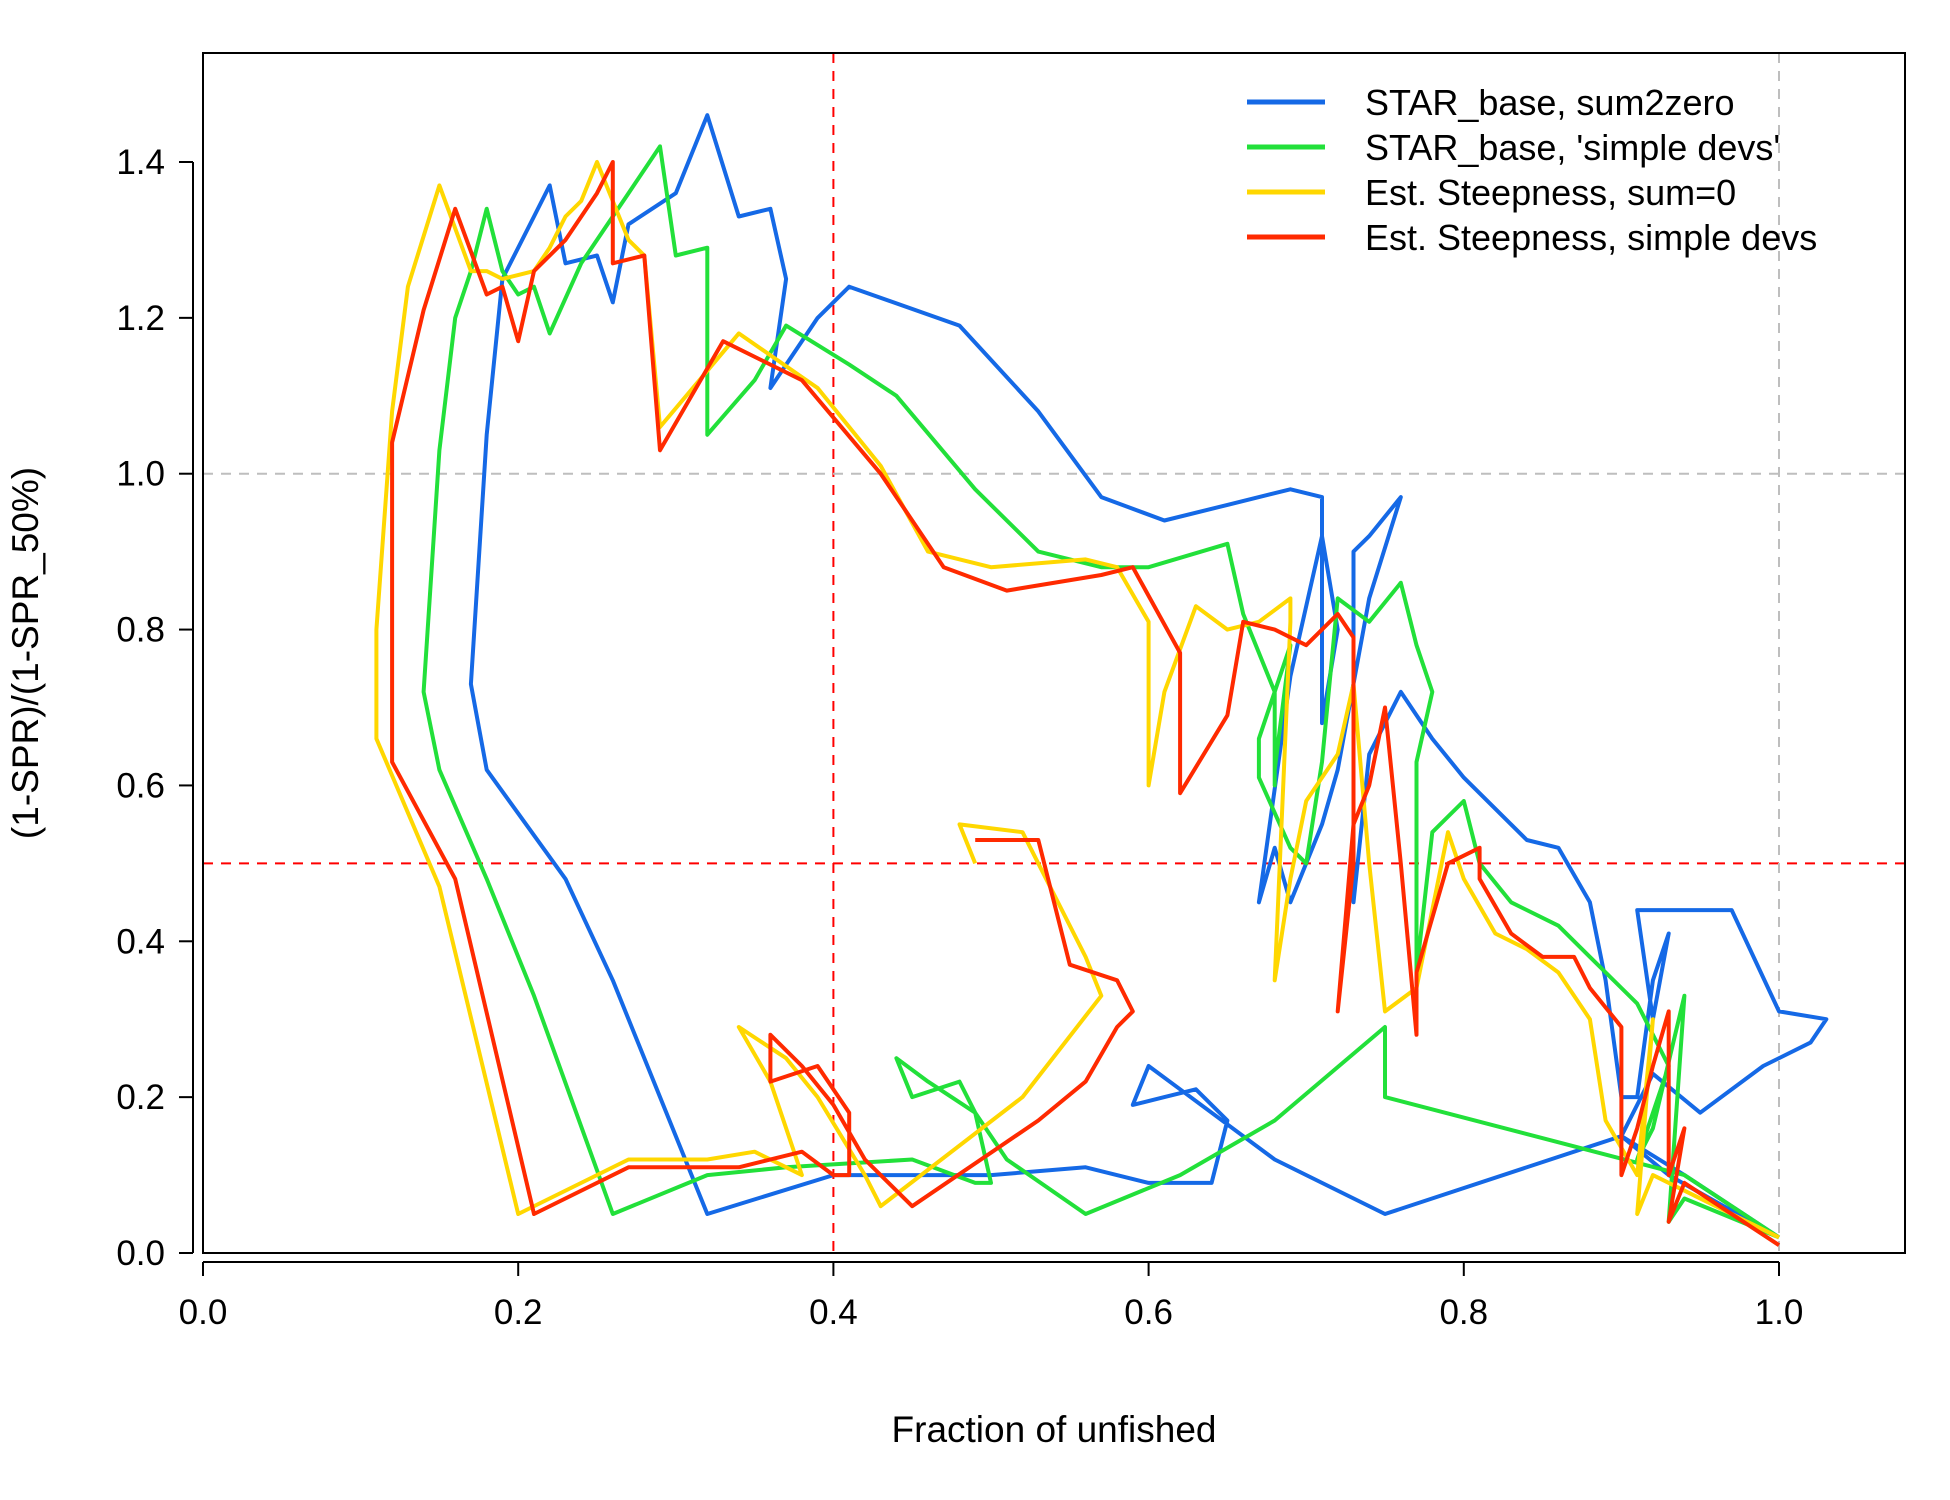  Describe the element at coordinates (140, 162) in the screenshot. I see `y-tick-label: 1.4` at that location.